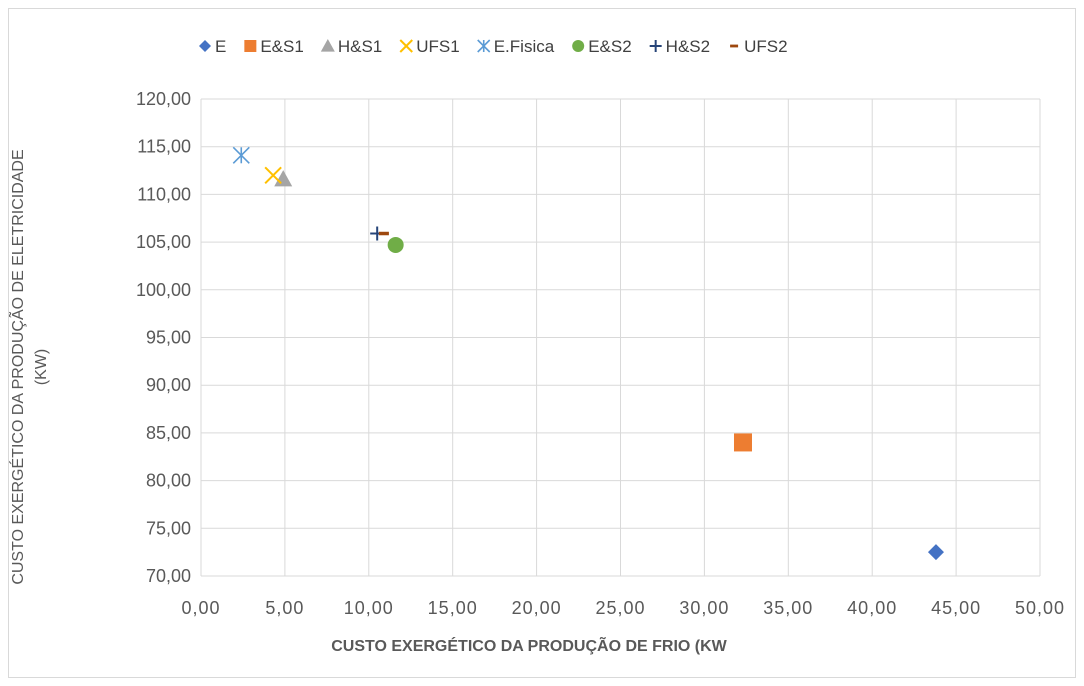 The height and width of the screenshot is (686, 1084). Describe the element at coordinates (281, 46) in the screenshot. I see `legend-label-e-s1: E&S1` at that location.